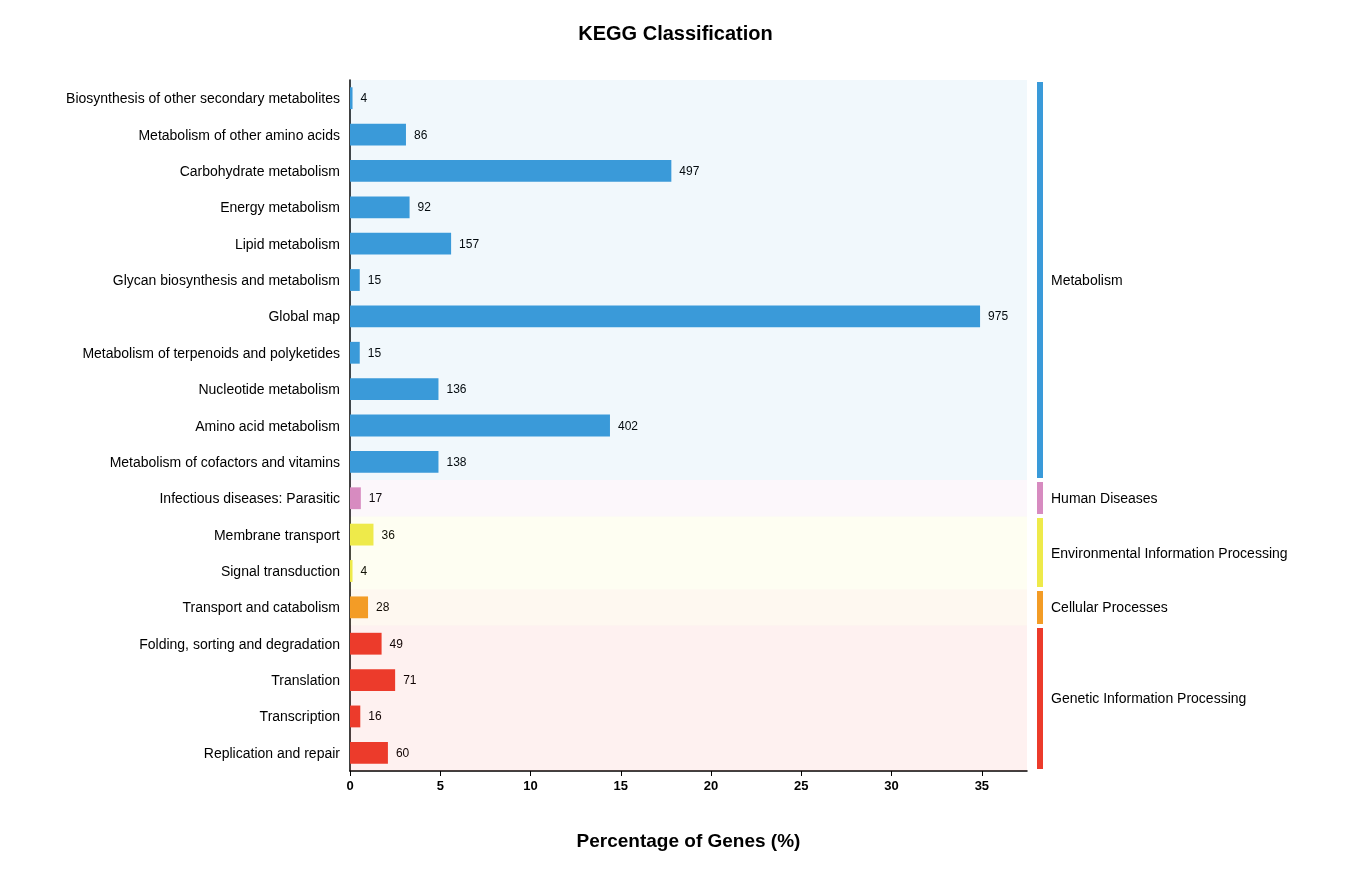  I want to click on band-label: Human Diseases, so click(1104, 498).